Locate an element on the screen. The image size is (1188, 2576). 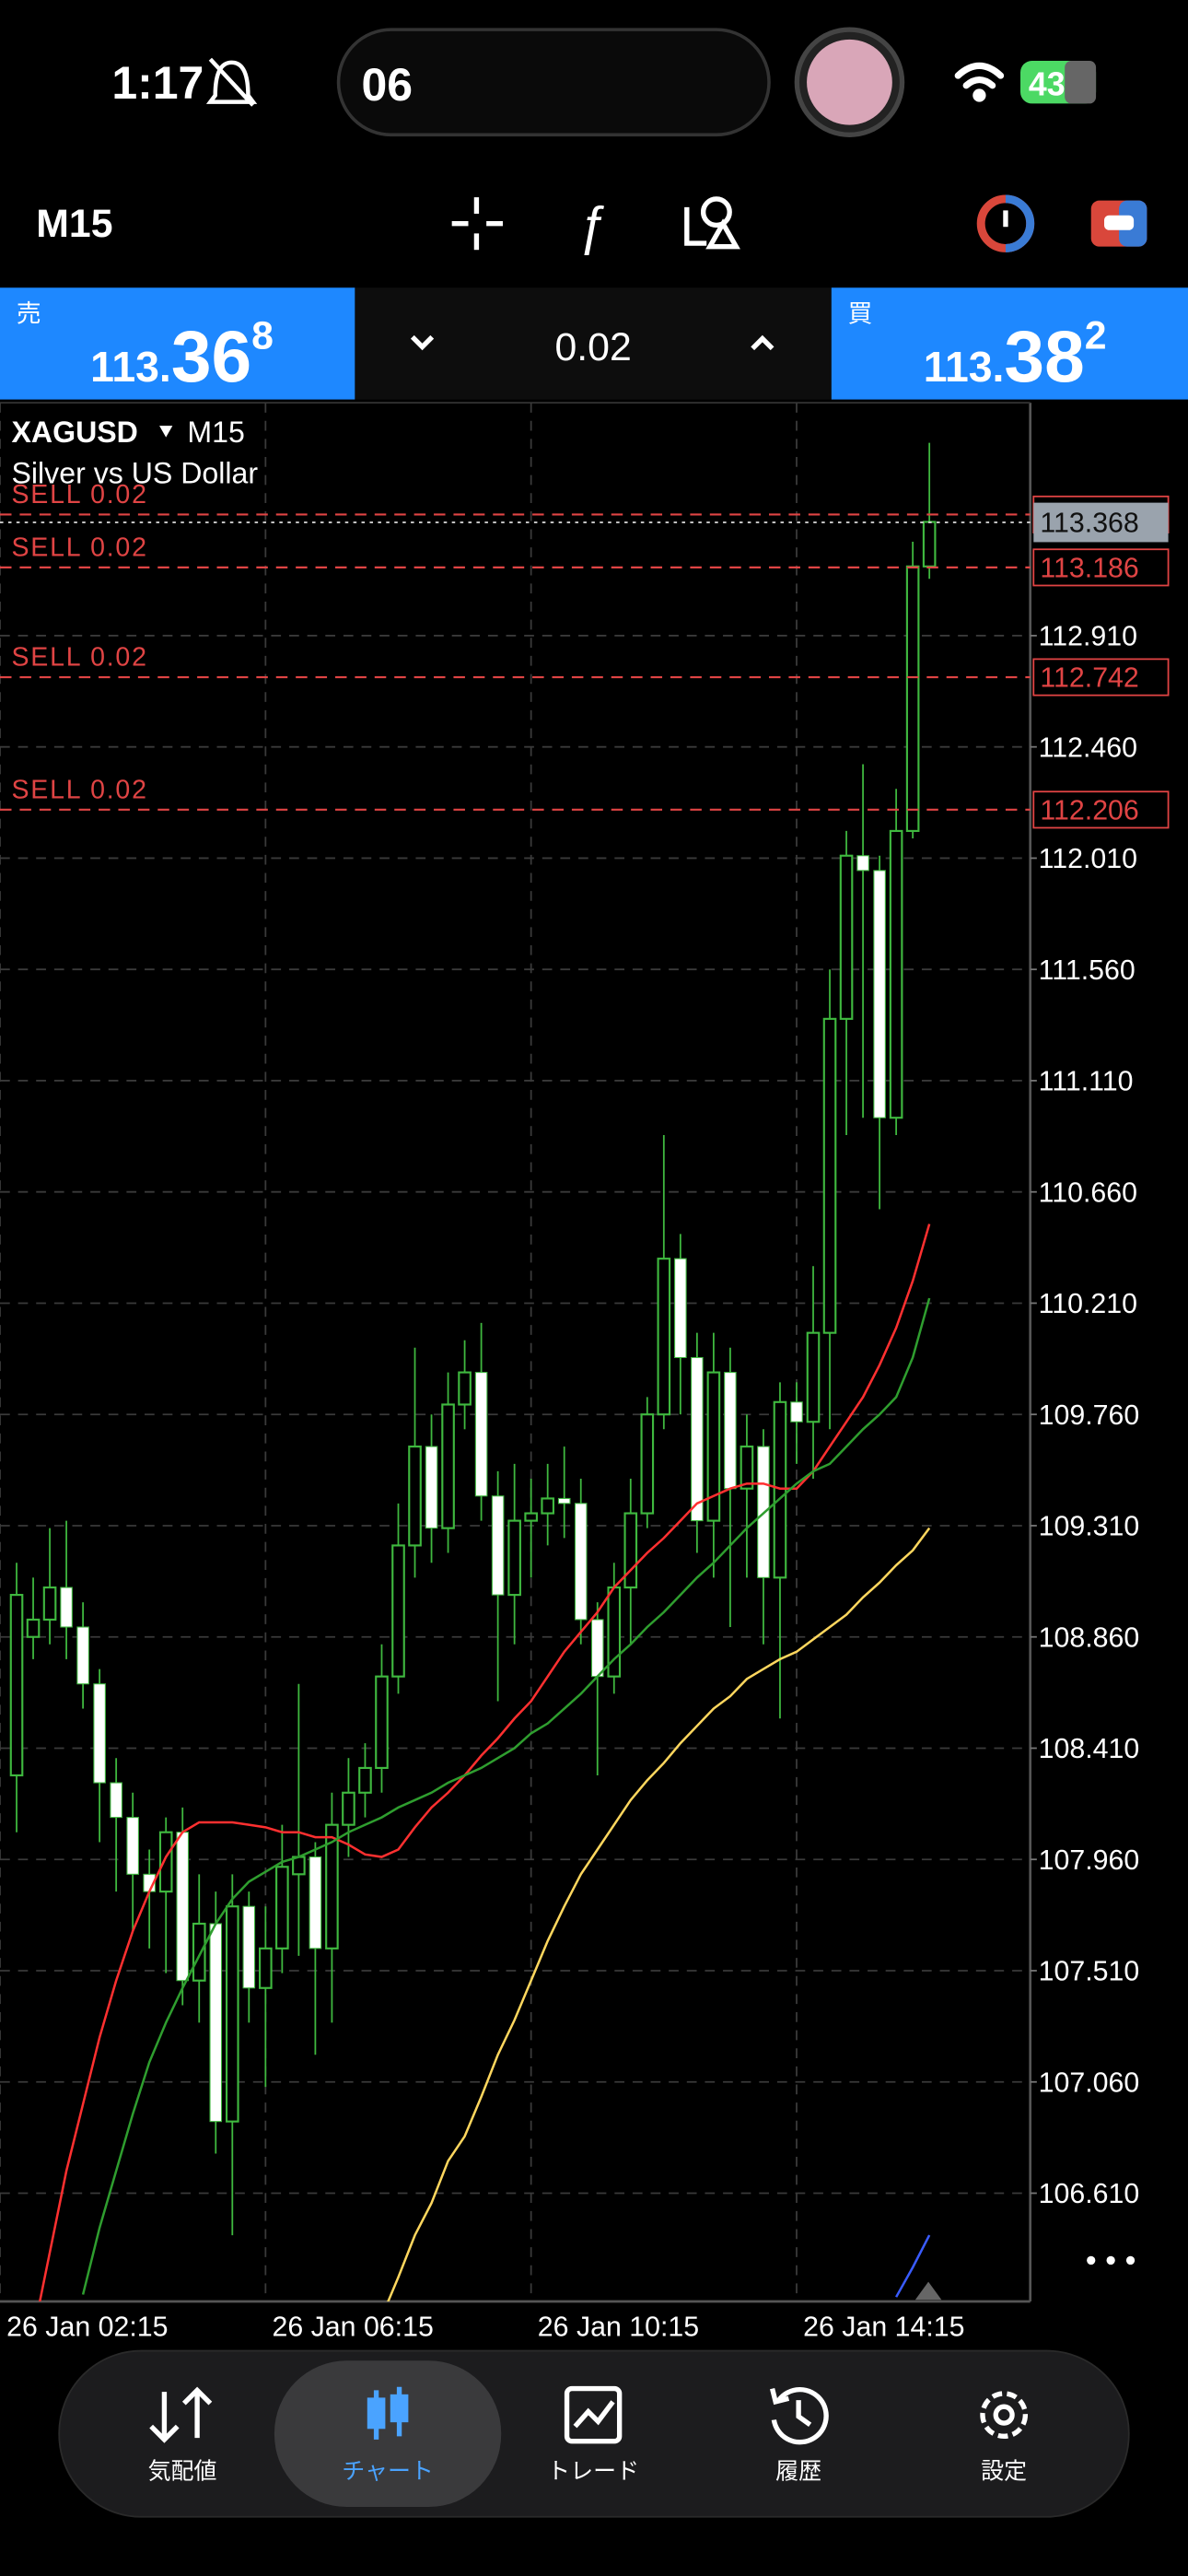
sell-price-part: 8 is located at coordinates (262, 335).